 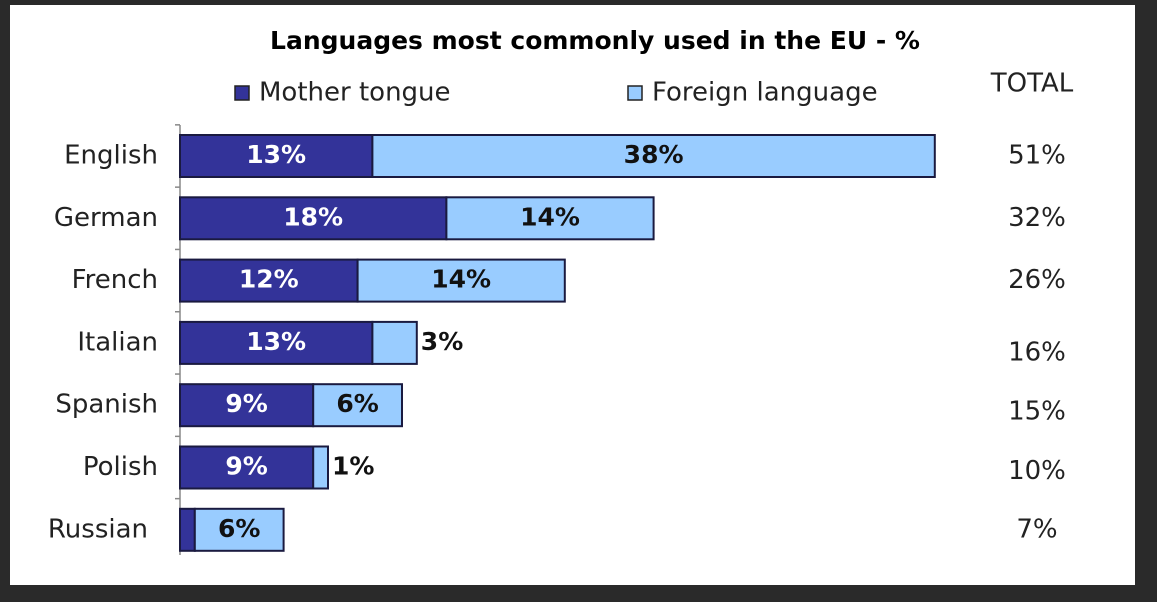 I want to click on total-label: 7%, so click(x=1036, y=529).